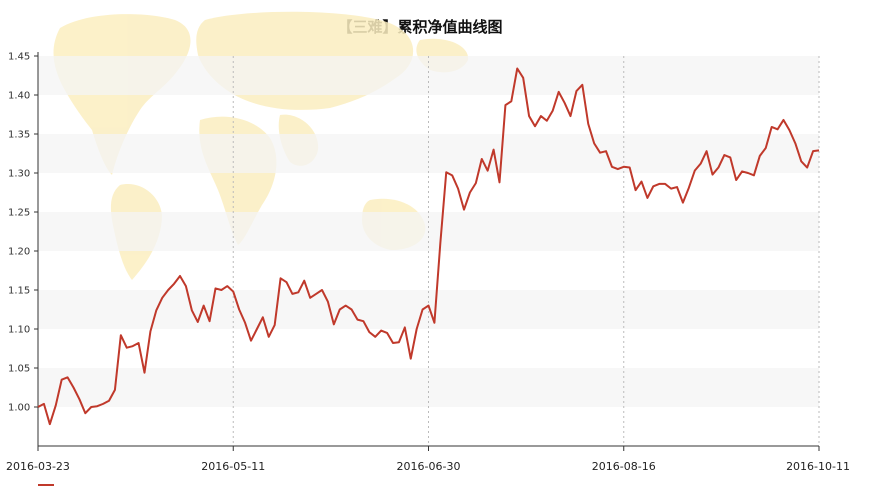 This screenshot has width=878, height=487. I want to click on y-tick-label: 1.45, so click(19, 57).